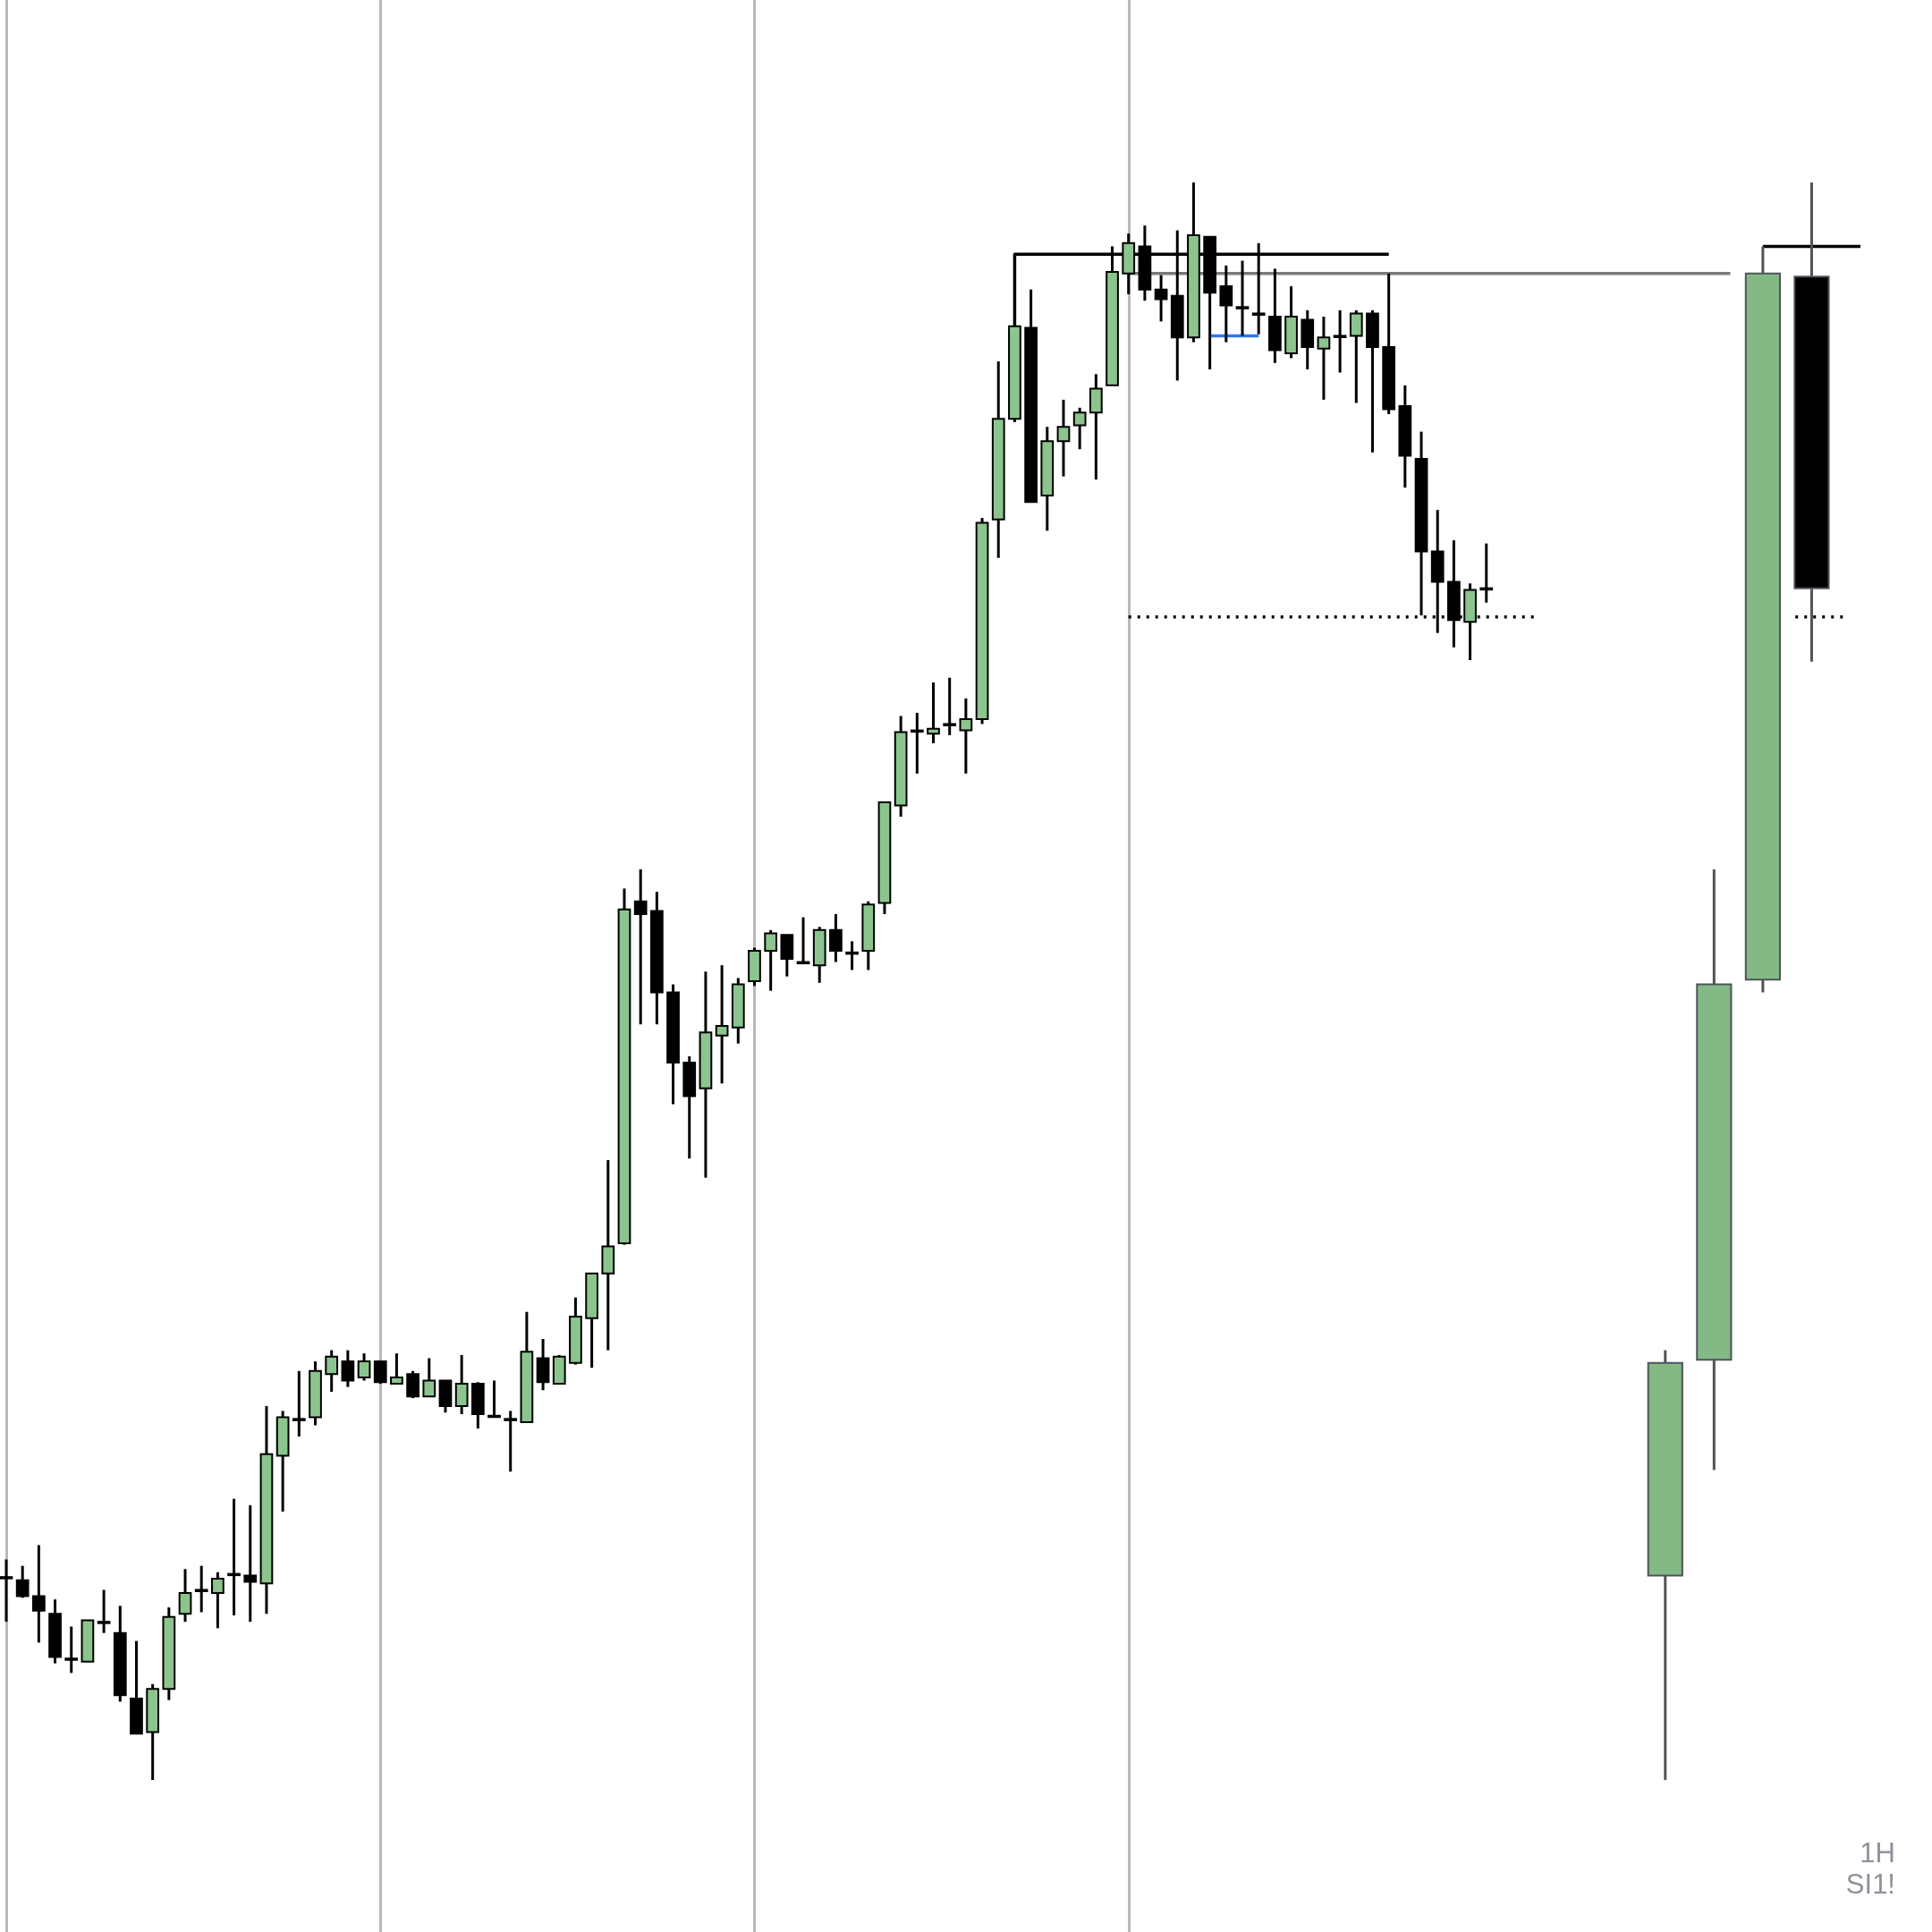 Image resolution: width=1932 pixels, height=1932 pixels. I want to click on text: 1H, so click(1877, 1852).